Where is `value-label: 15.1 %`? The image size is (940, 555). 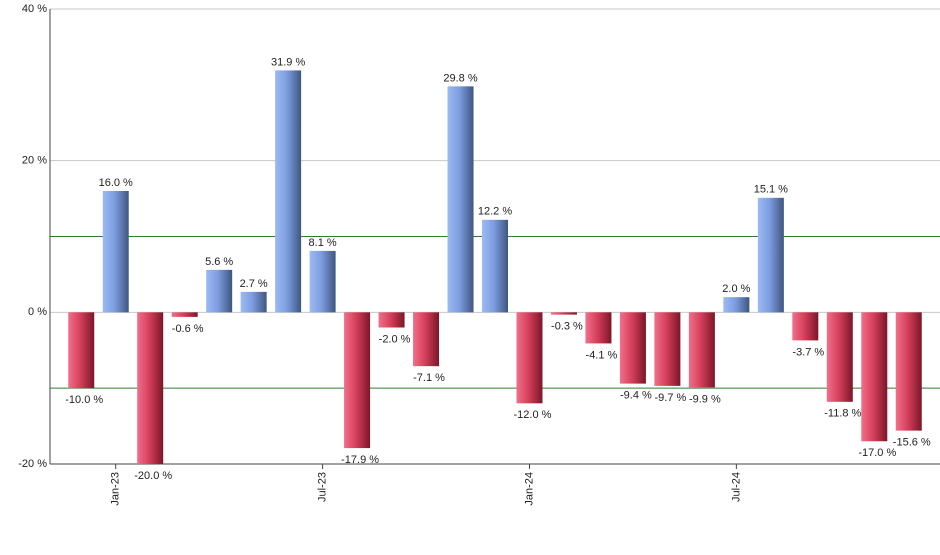 value-label: 15.1 % is located at coordinates (771, 190).